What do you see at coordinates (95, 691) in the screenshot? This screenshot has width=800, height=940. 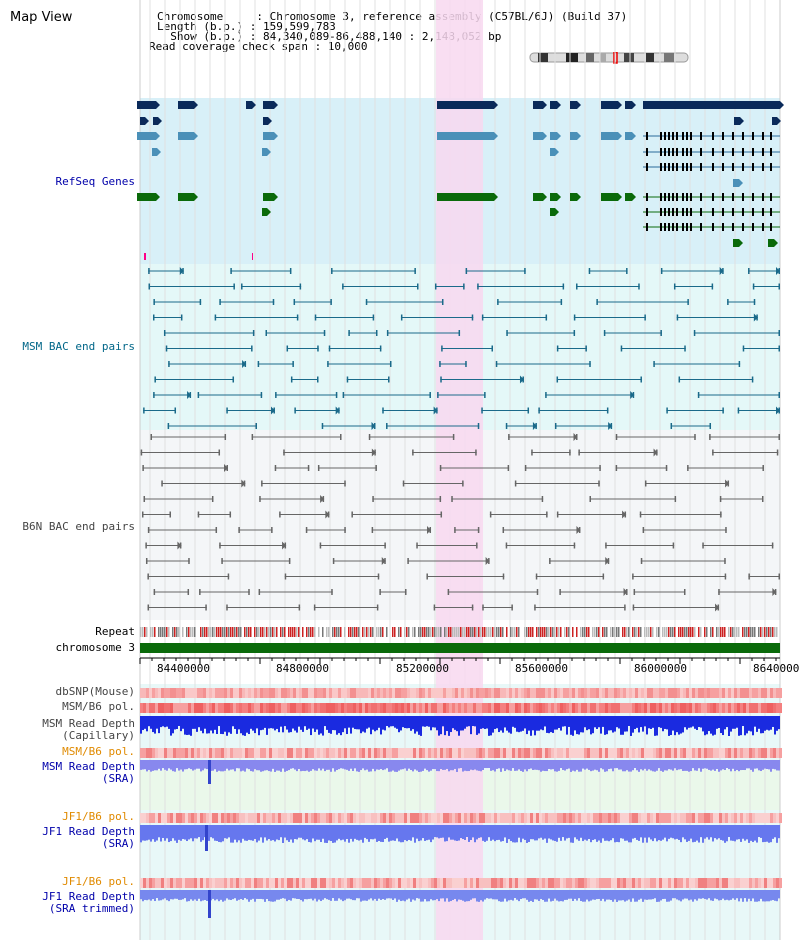 I see `track-label-dbsnp: dbSNP(Mouse)` at bounding box center [95, 691].